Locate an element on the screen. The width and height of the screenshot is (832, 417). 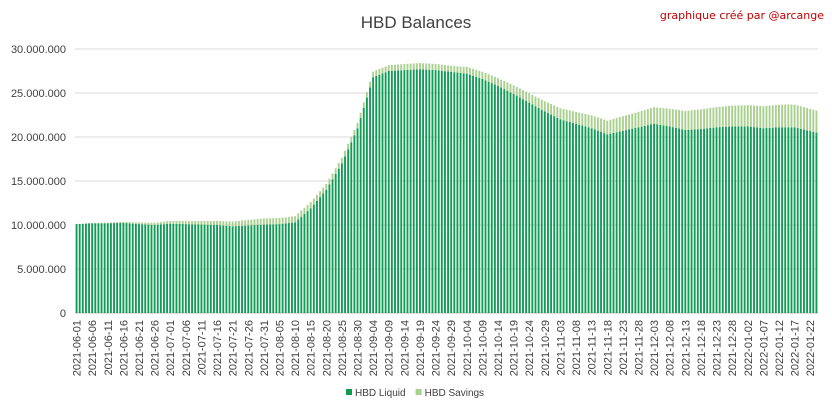
y-tick-label: 20.000.000 is located at coordinates (38, 138).